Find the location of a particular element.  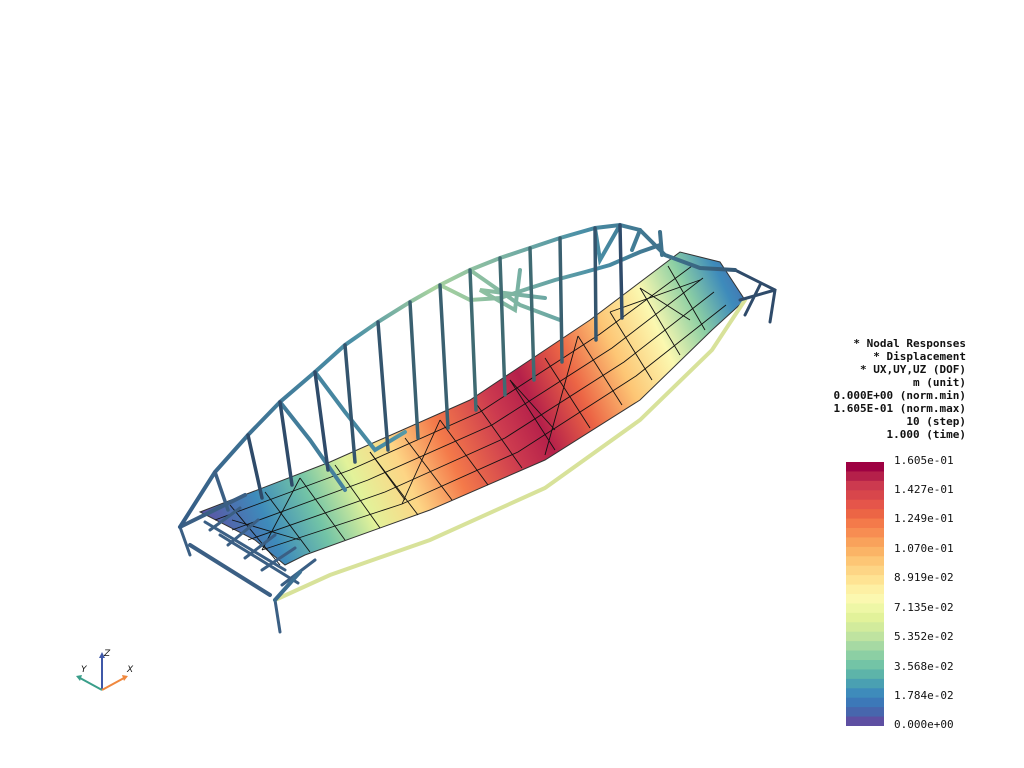

y-axis-line is located at coordinates (91, 684).